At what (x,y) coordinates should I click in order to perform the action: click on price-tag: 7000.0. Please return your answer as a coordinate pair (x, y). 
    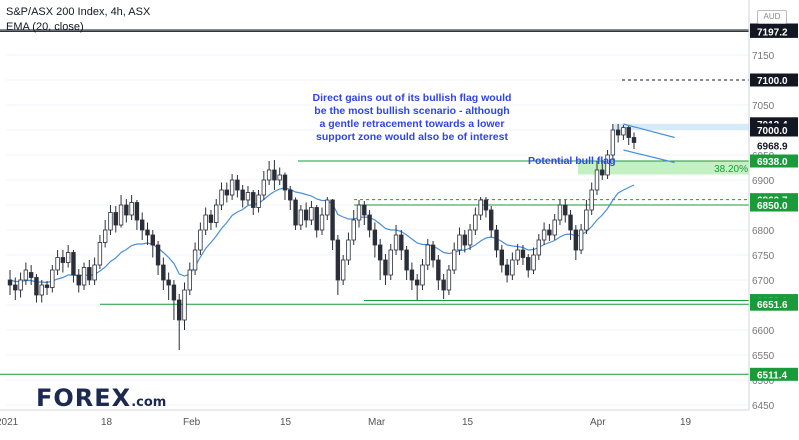
    Looking at the image, I should click on (774, 130).